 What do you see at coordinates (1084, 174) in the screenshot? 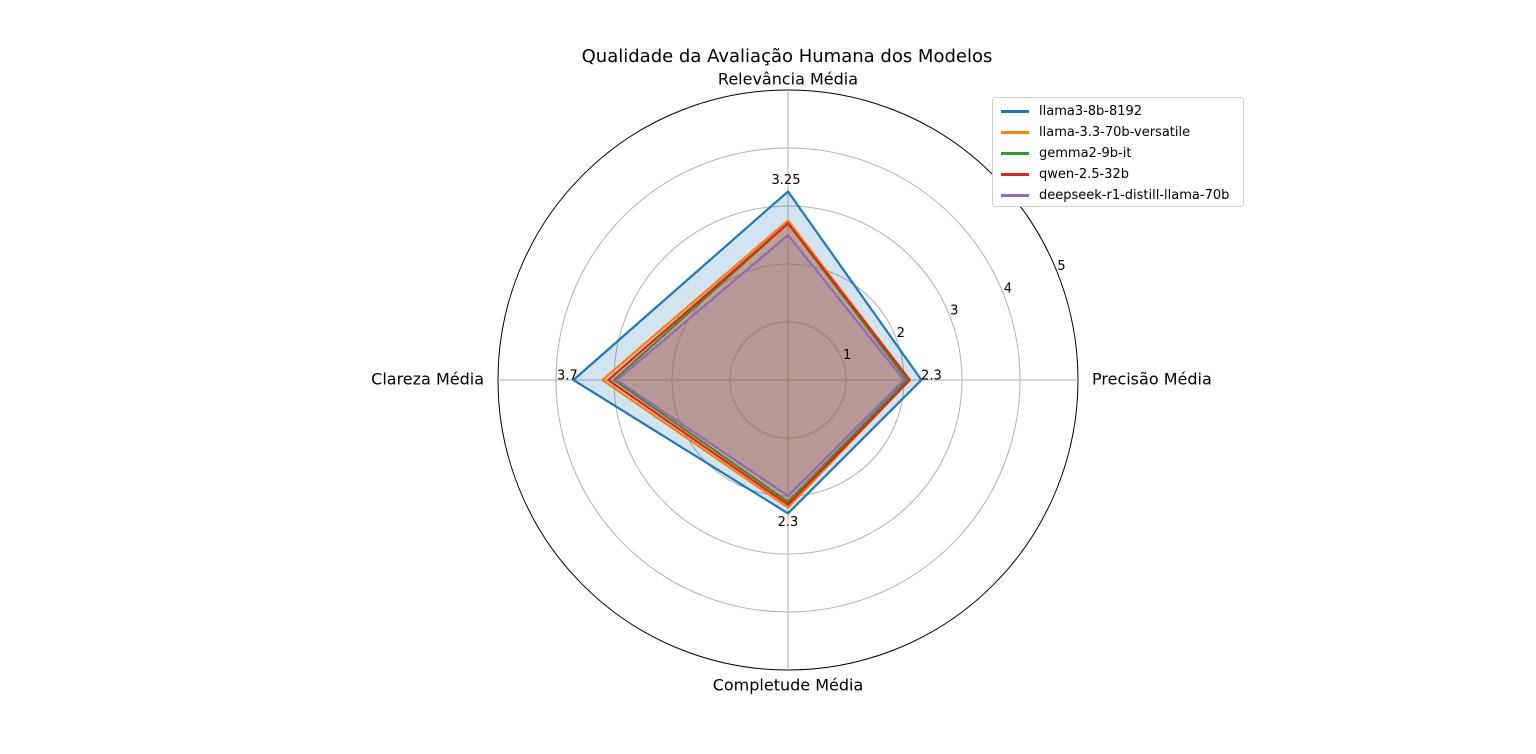
I see `legend-label: qwen-2.5-32b` at bounding box center [1084, 174].